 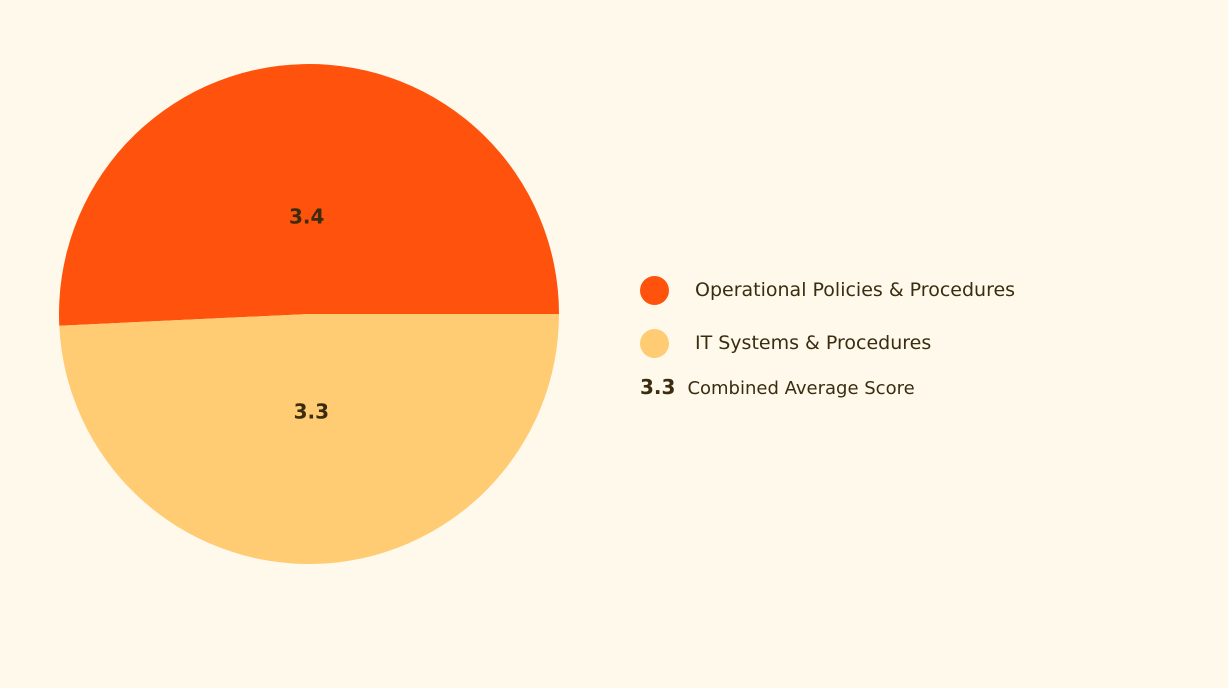 I want to click on combined-score: 3.3 Combined Average Score, so click(x=827, y=387).